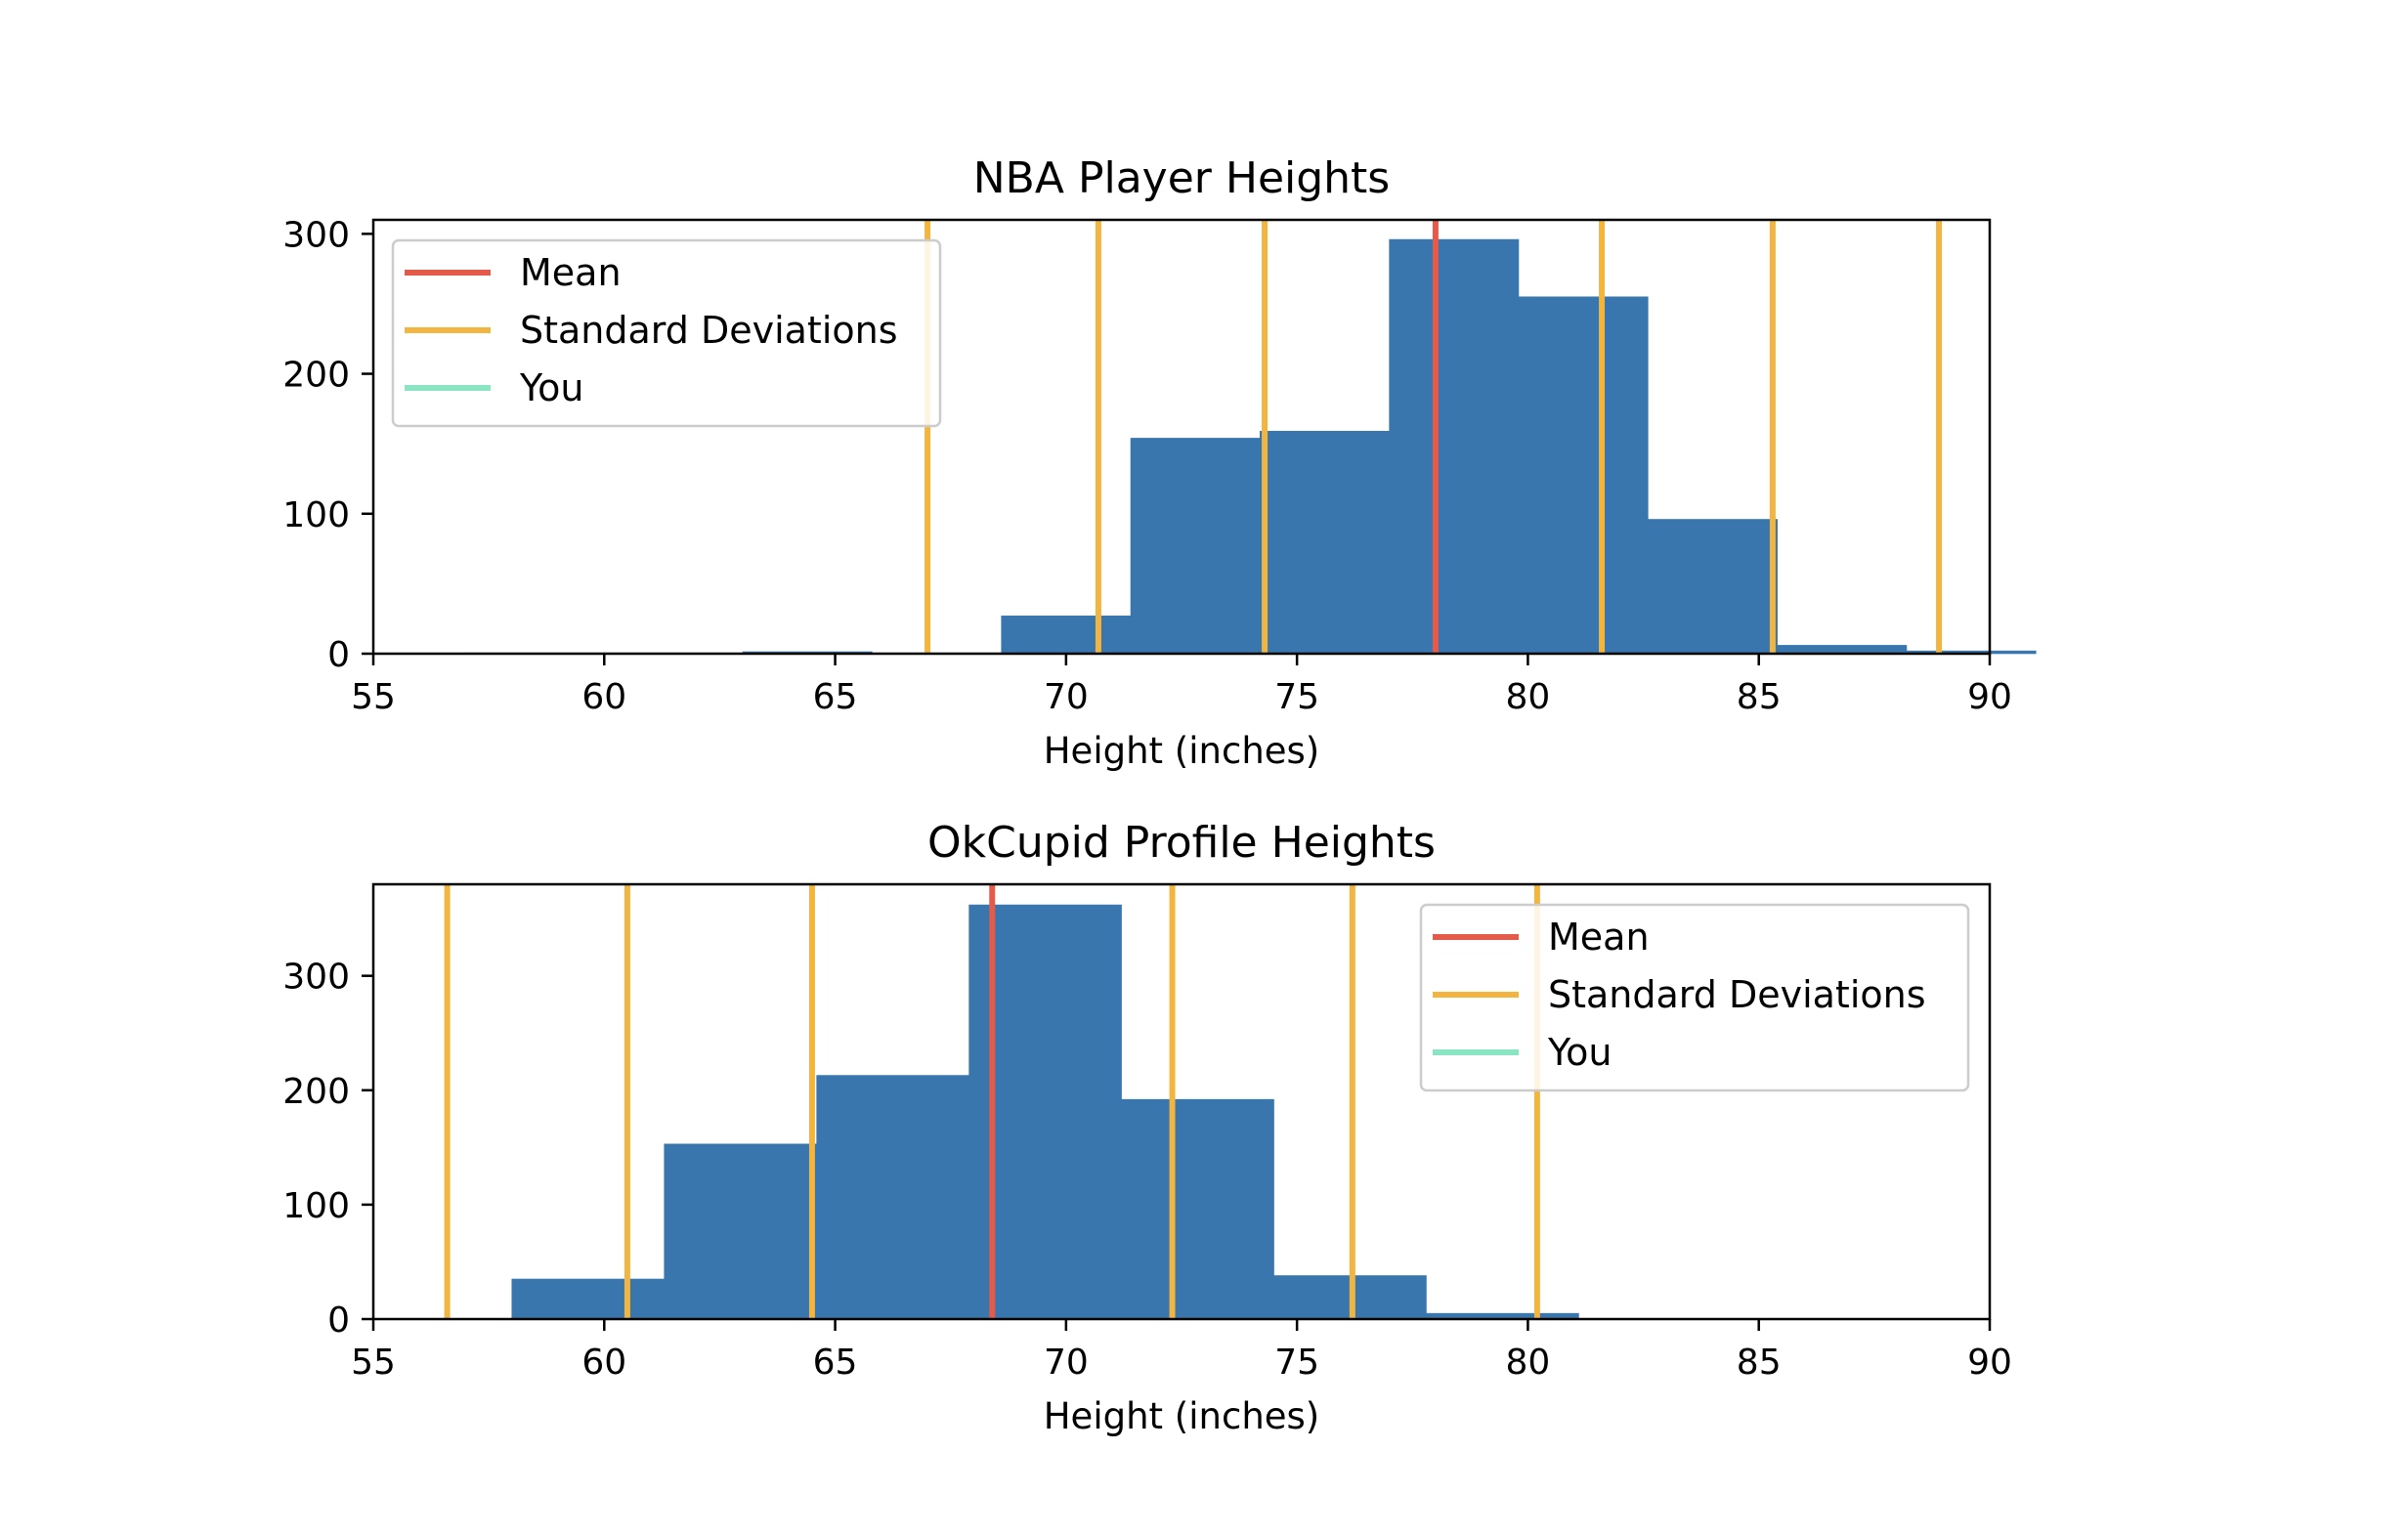 The image size is (2408, 1536). I want to click on chart-title: NBA Player Heights, so click(1181, 178).